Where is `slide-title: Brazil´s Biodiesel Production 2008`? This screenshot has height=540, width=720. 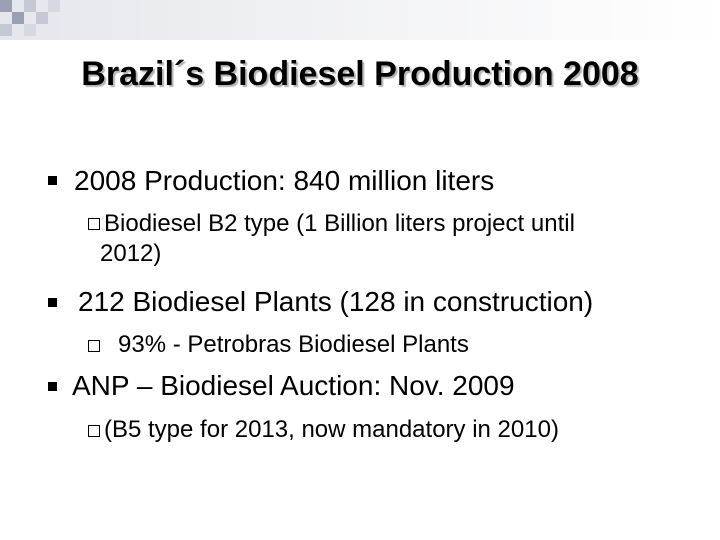
slide-title: Brazil´s Biodiesel Production 2008 is located at coordinates (360, 74).